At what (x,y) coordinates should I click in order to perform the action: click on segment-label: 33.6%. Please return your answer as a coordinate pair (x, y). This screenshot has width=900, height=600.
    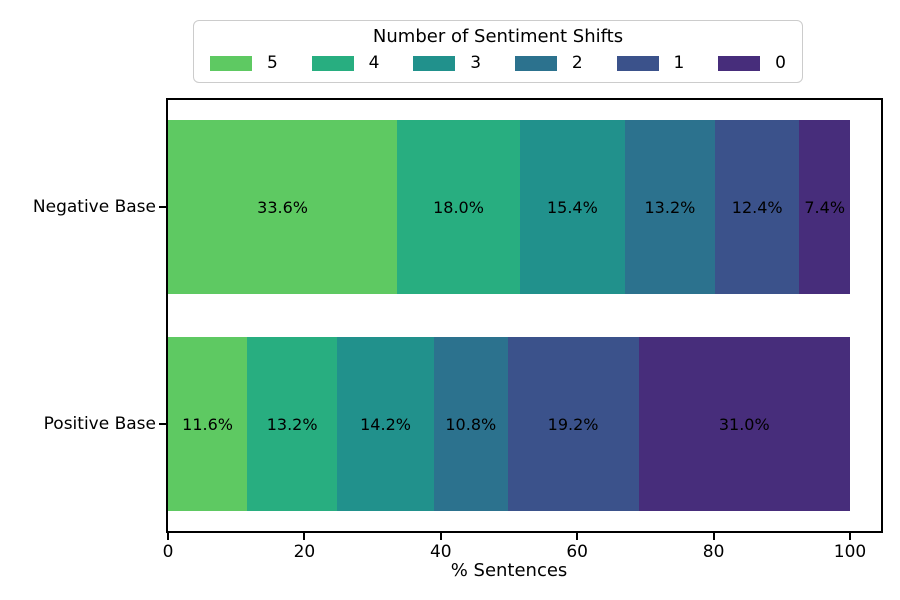
    Looking at the image, I should click on (282, 207).